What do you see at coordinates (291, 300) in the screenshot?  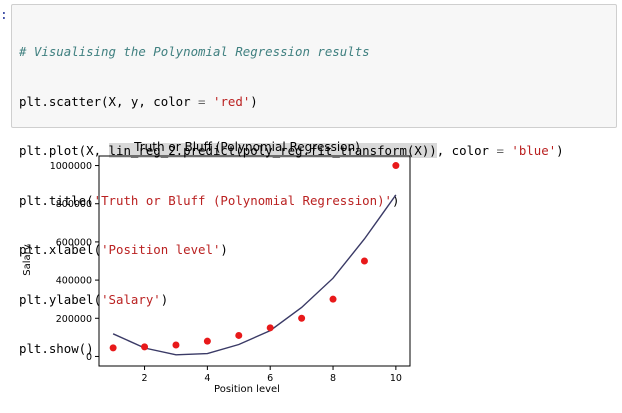 I see `code-line-6: plt.ylabel('Salary')` at bounding box center [291, 300].